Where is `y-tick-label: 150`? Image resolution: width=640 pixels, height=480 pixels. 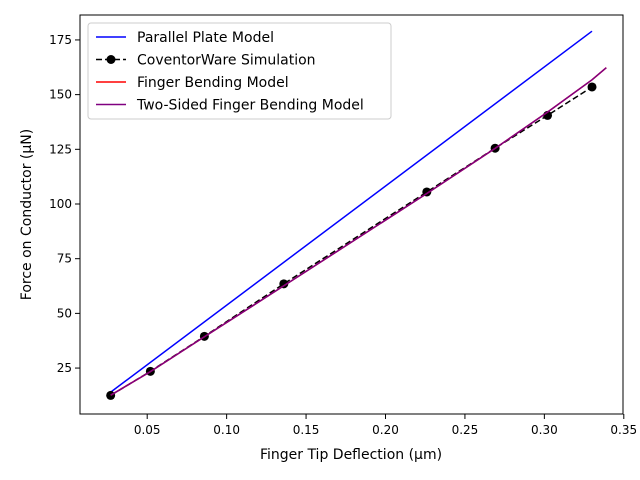
y-tick-label: 150 is located at coordinates (60, 95).